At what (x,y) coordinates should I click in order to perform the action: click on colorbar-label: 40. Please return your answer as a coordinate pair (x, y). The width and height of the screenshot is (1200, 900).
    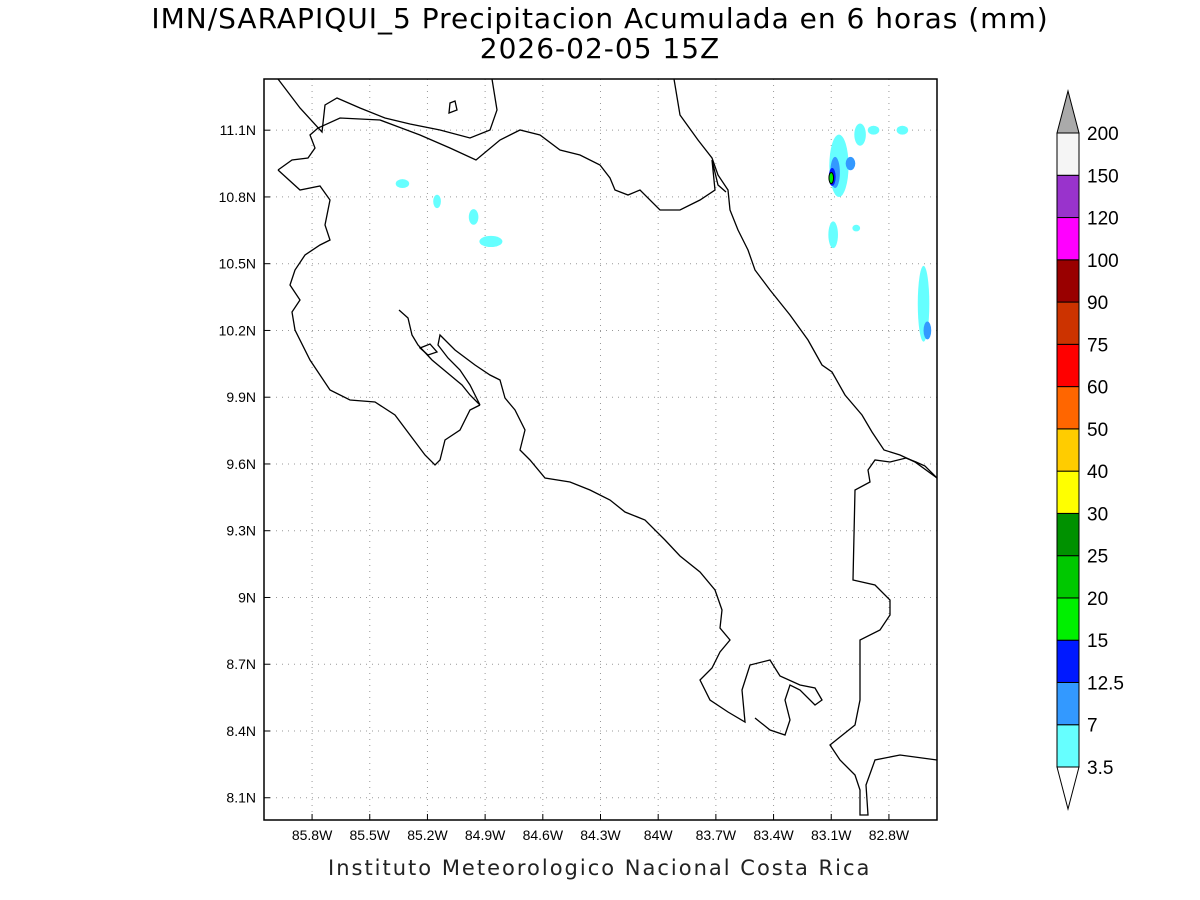
    Looking at the image, I should click on (1097, 472).